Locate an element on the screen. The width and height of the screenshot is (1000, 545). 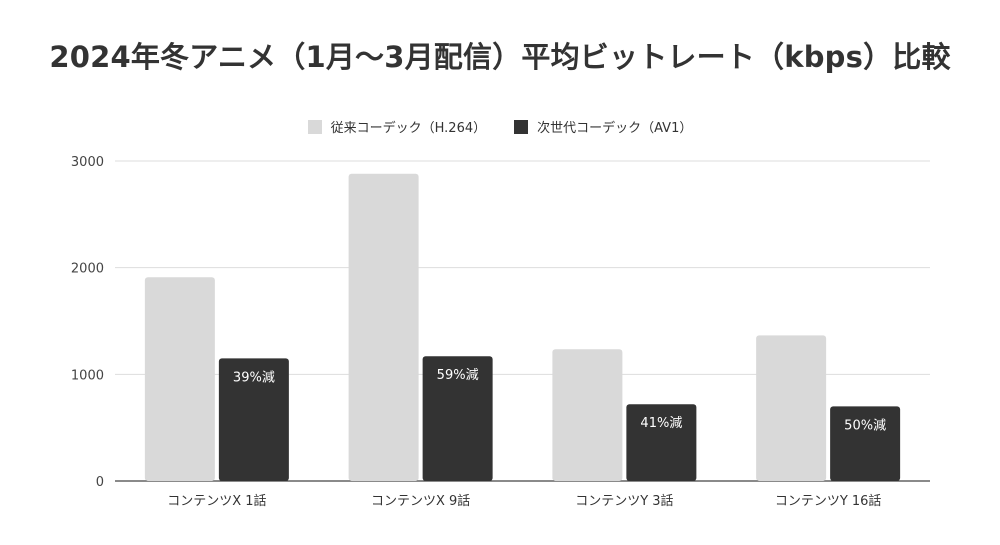
x-tick-label: コンテンツX 1話 is located at coordinates (216, 501).